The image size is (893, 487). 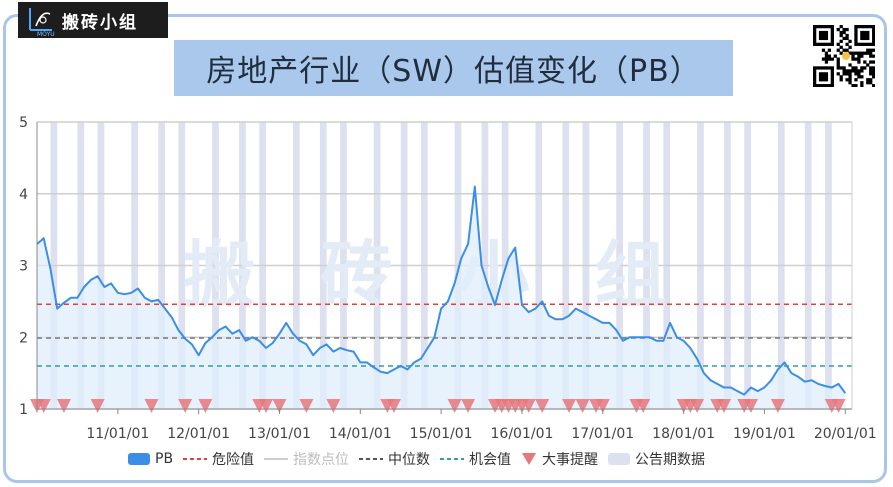 What do you see at coordinates (441, 434) in the screenshot?
I see `x-tick-label: 15/01/01` at bounding box center [441, 434].